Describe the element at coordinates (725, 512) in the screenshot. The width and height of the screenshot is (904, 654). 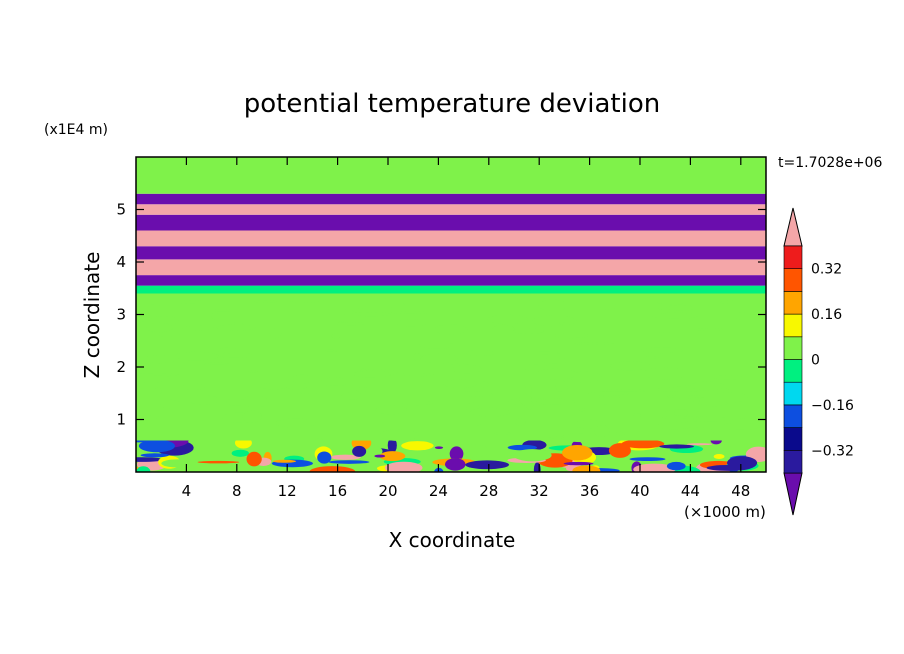
I see `x-unit-label: (×1000 m)` at that location.